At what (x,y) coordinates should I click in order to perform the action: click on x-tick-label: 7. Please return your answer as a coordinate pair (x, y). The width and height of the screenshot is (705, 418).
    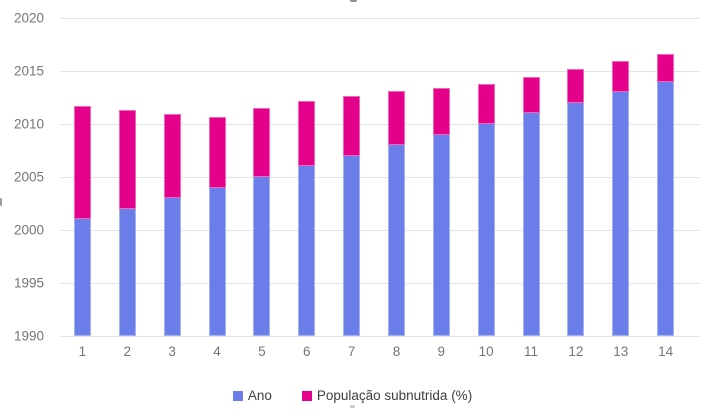
    Looking at the image, I should click on (351, 351).